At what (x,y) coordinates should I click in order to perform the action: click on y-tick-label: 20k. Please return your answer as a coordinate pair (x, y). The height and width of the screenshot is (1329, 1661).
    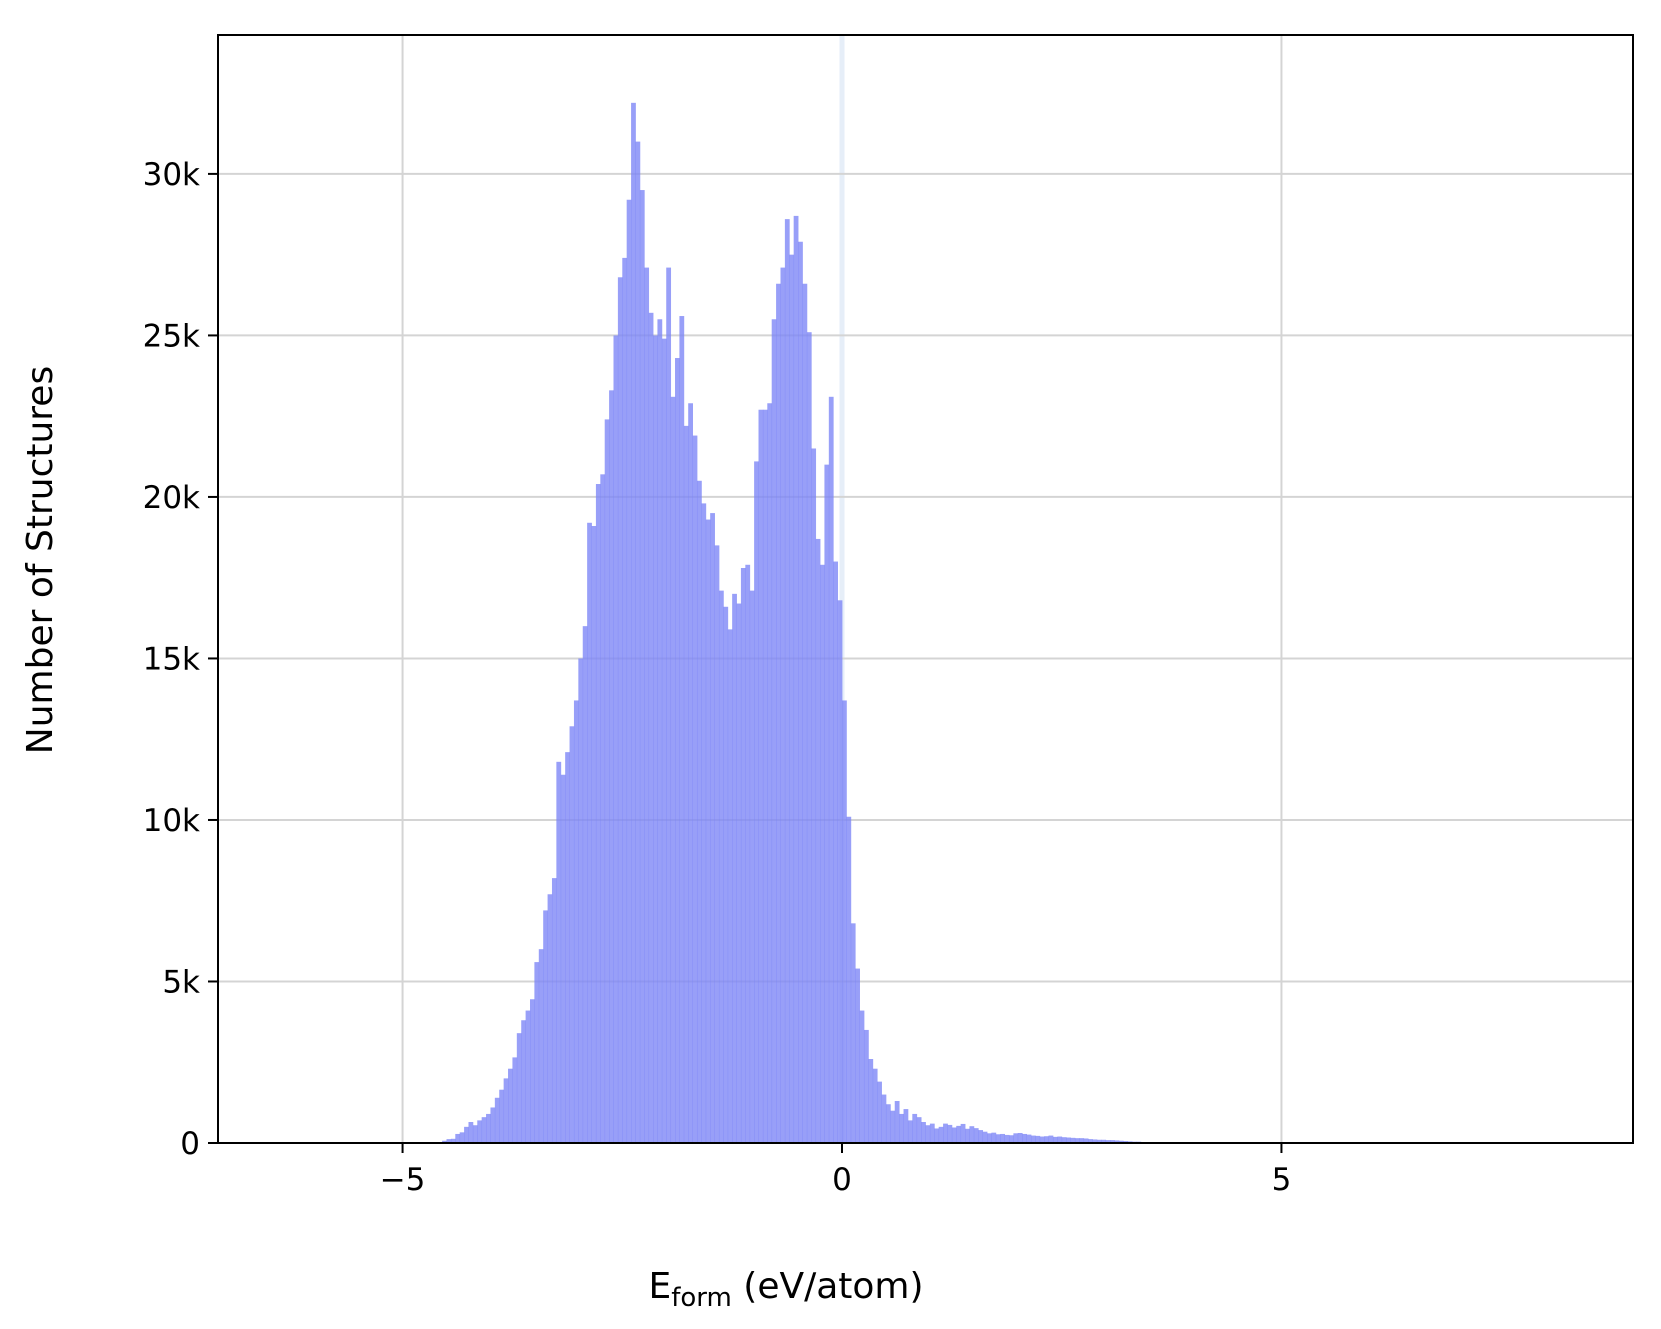
    Looking at the image, I should click on (171, 498).